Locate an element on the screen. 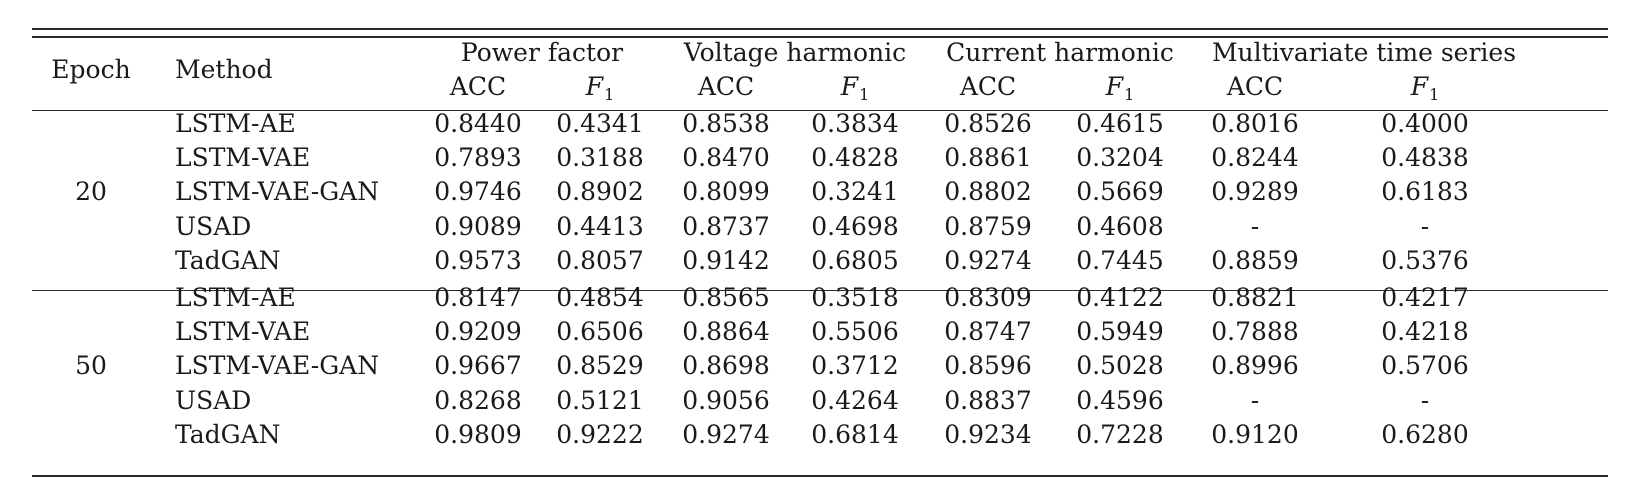 The image size is (1644, 504). header-group-2: Voltage harmonic is located at coordinates (795, 52).